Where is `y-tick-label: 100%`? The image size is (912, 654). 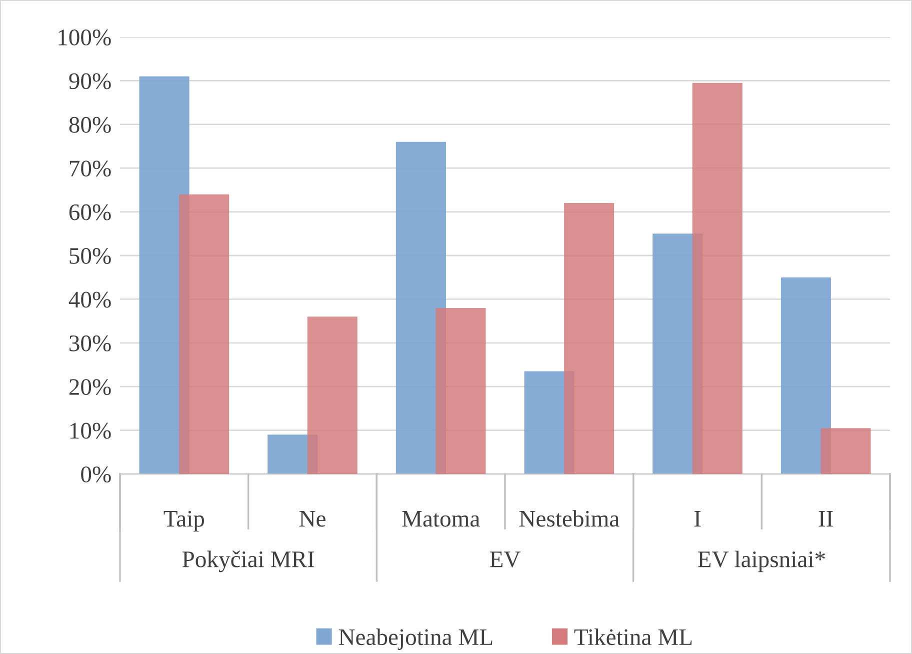 y-tick-label: 100% is located at coordinates (84, 37).